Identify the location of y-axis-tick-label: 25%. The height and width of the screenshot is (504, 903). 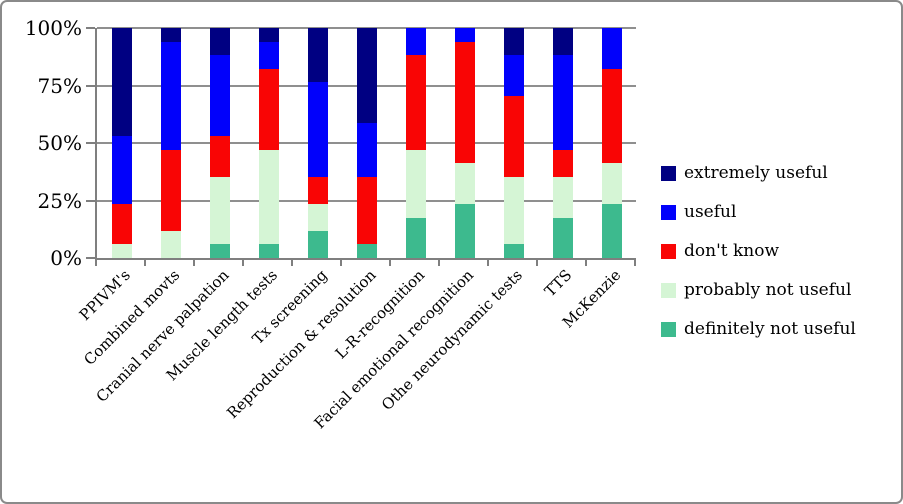
(59, 200).